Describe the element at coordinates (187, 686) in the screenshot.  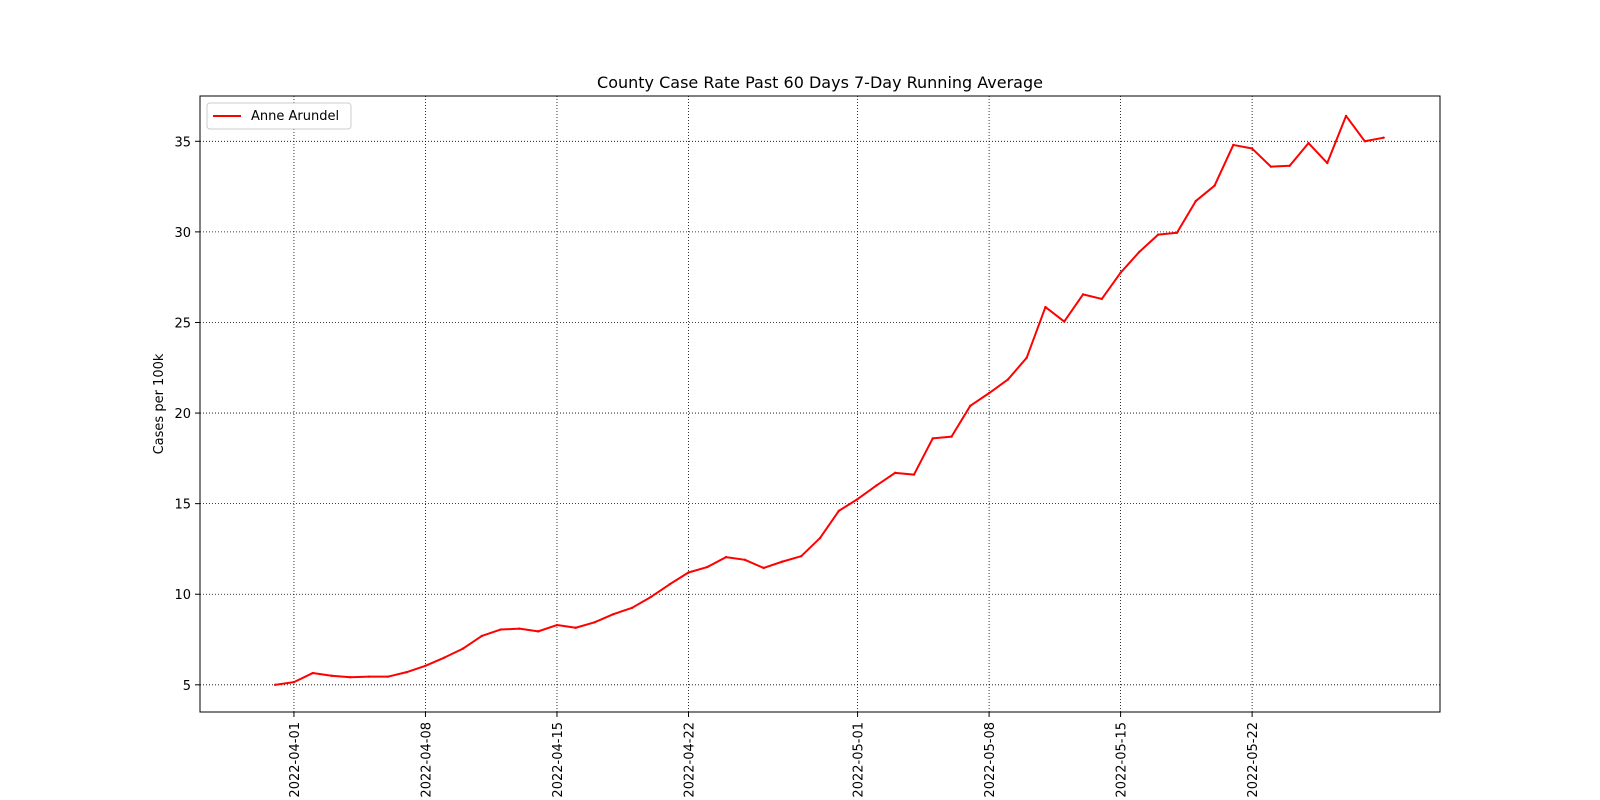
I see `y-tick-label: 5` at that location.